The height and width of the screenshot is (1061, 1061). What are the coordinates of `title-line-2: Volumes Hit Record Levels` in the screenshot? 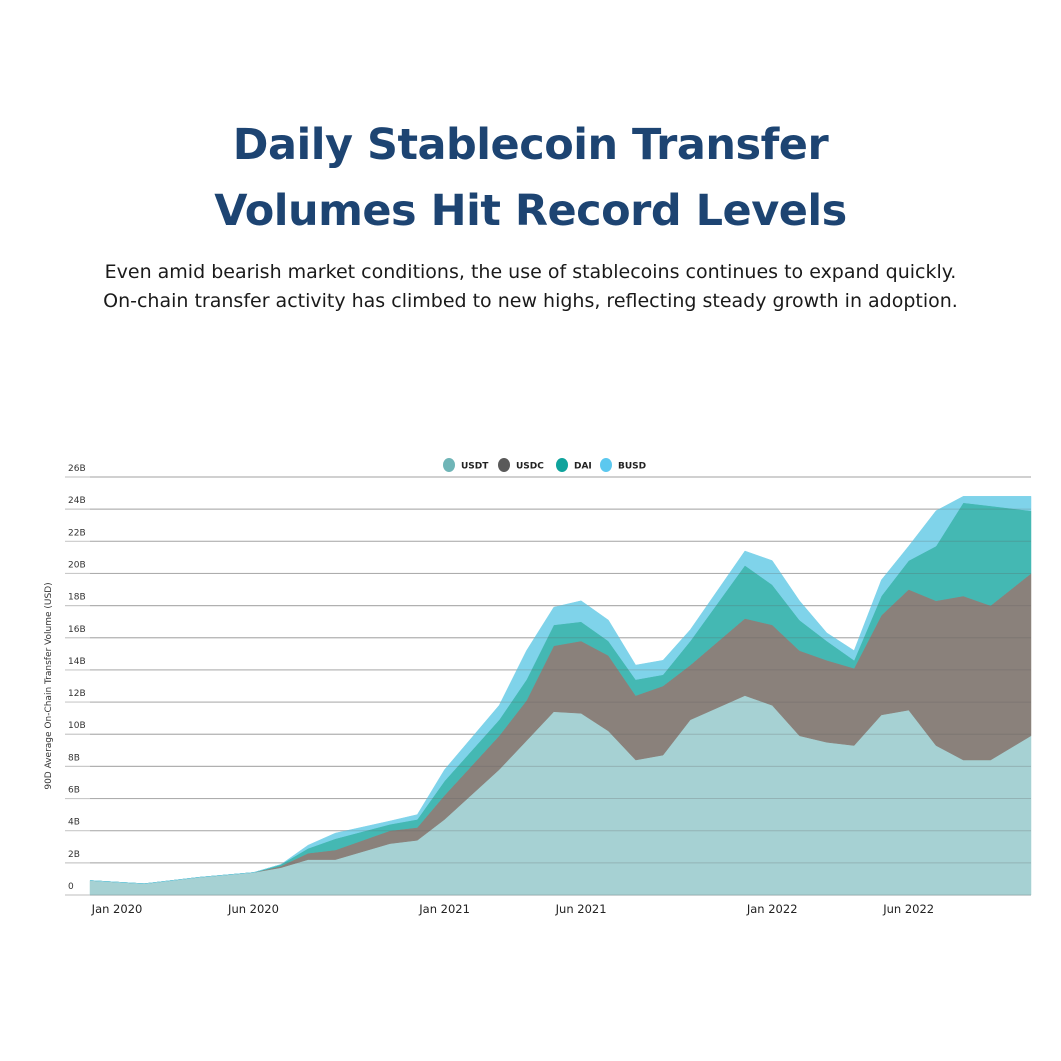 It's located at (530, 211).